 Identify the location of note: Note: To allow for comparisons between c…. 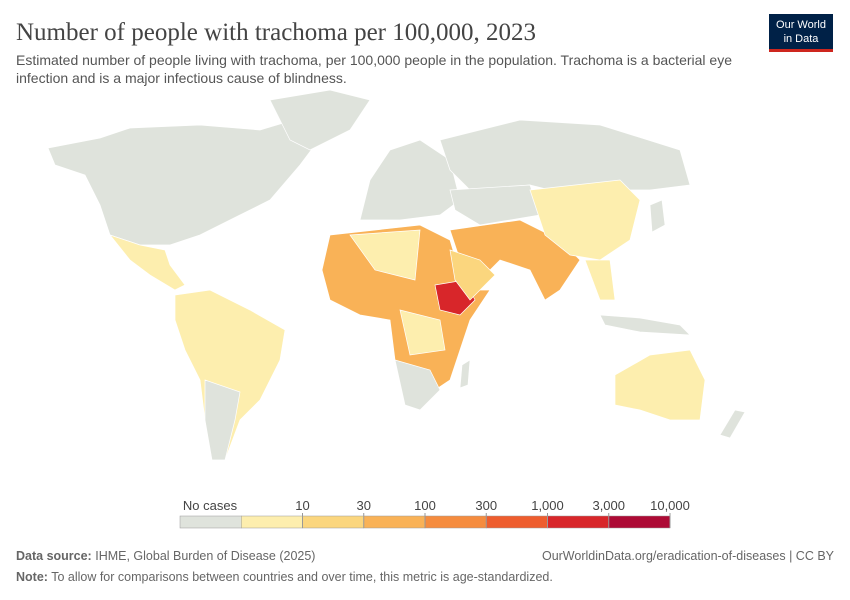
(284, 577).